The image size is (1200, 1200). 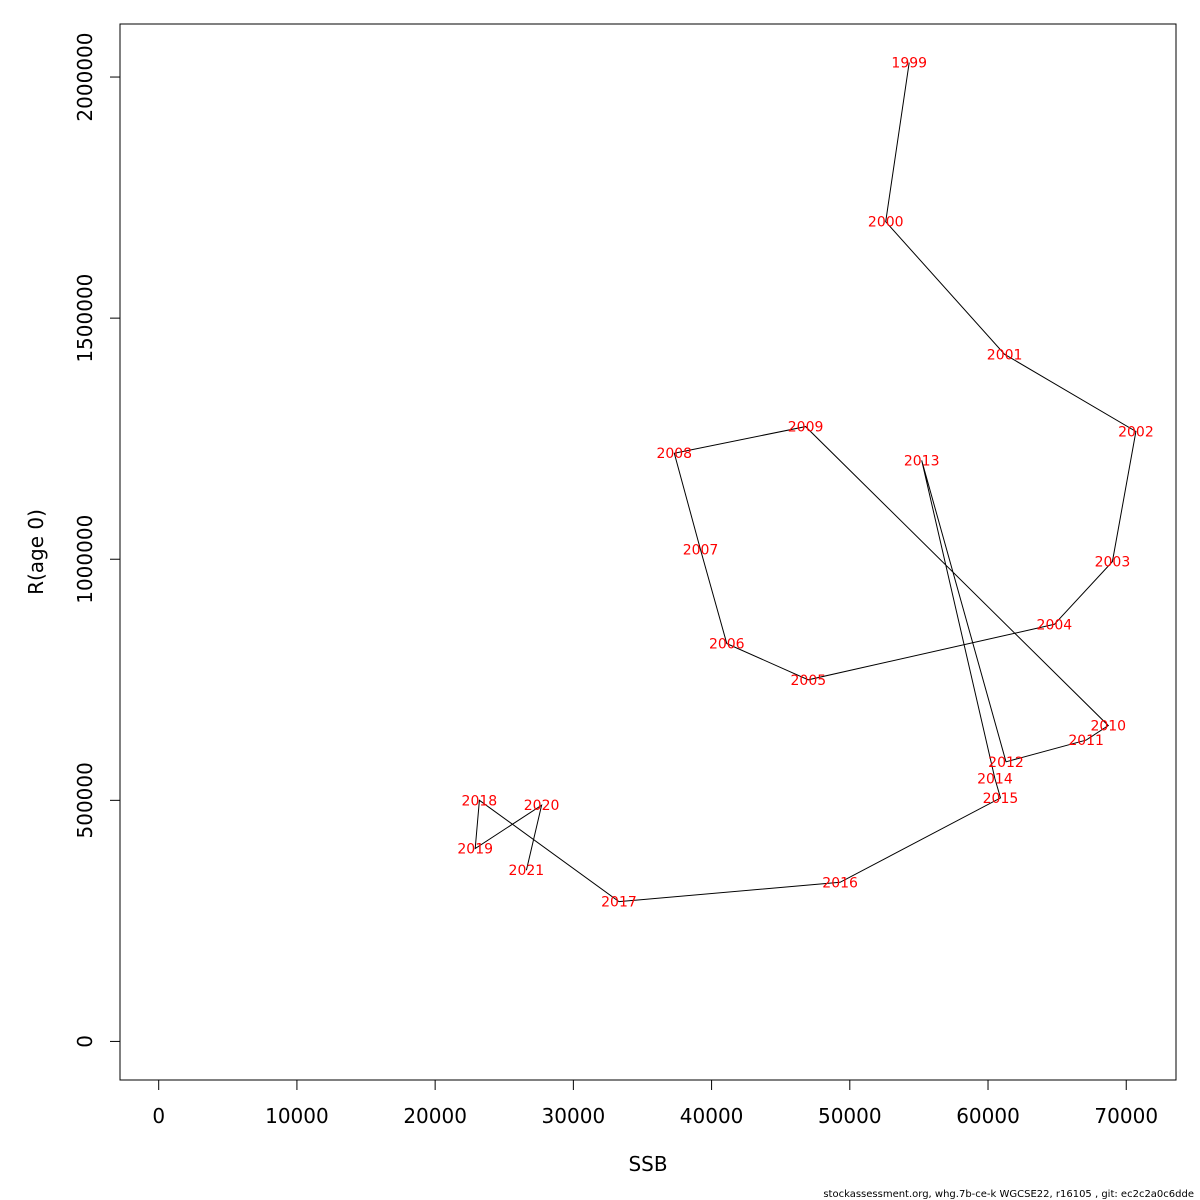 I want to click on y-tick-label: 2000000, so click(x=85, y=77).